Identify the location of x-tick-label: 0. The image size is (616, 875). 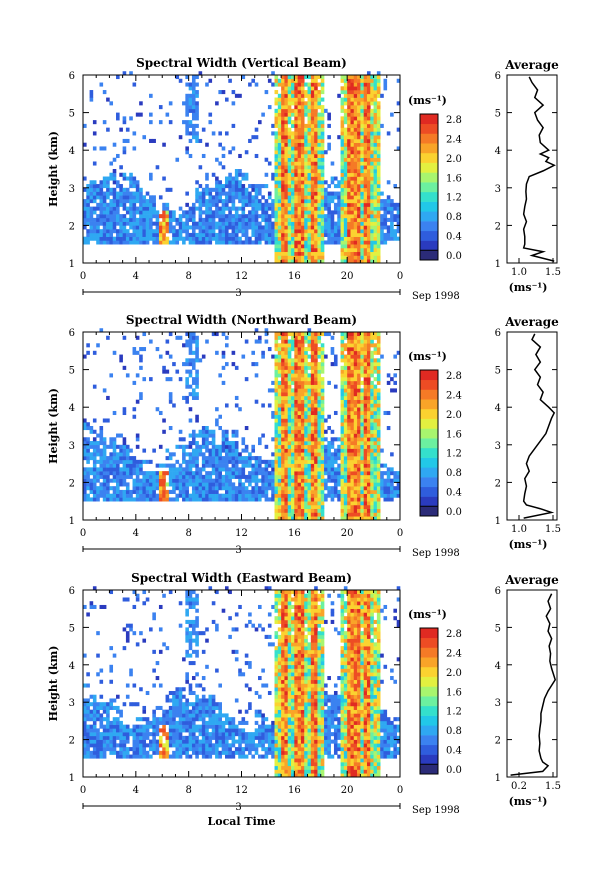
(400, 276).